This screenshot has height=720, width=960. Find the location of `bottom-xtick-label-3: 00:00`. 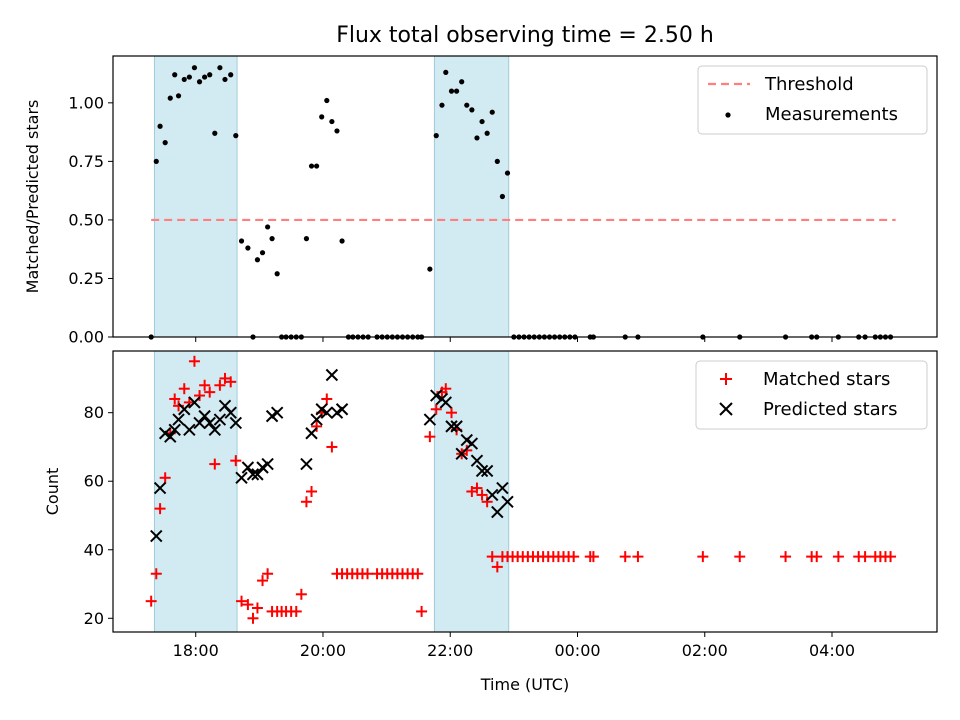

bottom-xtick-label-3: 00:00 is located at coordinates (577, 650).